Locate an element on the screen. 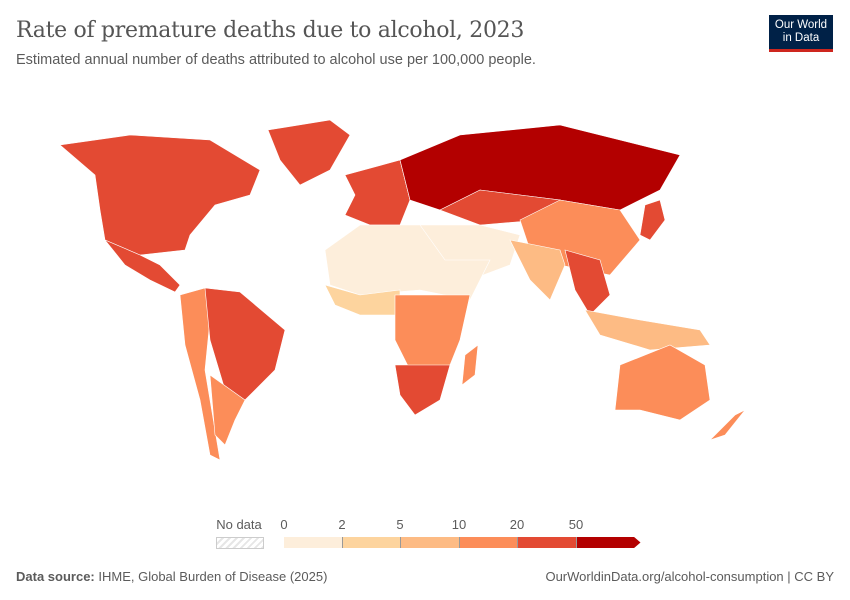 Image resolution: width=850 pixels, height=600 pixels. map-region-central-africa is located at coordinates (432, 332).